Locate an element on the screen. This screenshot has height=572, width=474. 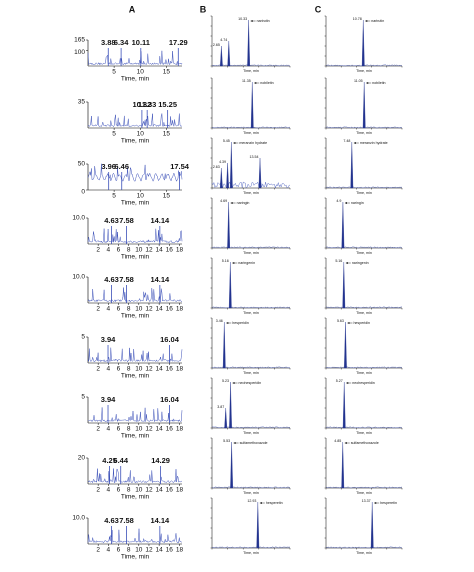
compound-label: narirutin is located at coordinates (263, 21).